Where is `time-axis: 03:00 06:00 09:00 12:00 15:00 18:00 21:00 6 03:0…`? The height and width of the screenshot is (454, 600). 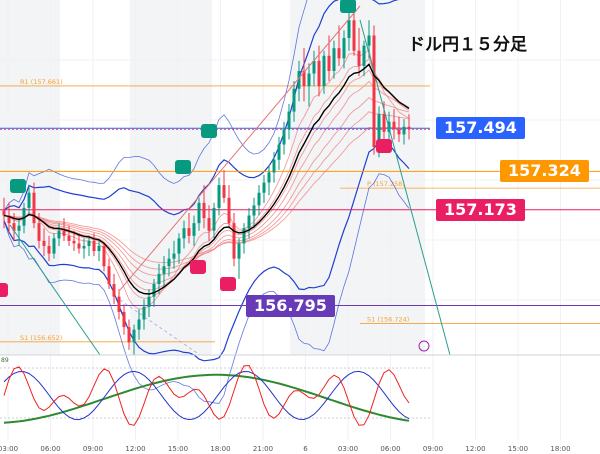
time-axis: 03:00 06:00 09:00 12:00 15:00 18:00 21:00 6 03:0… is located at coordinates (285, 449).